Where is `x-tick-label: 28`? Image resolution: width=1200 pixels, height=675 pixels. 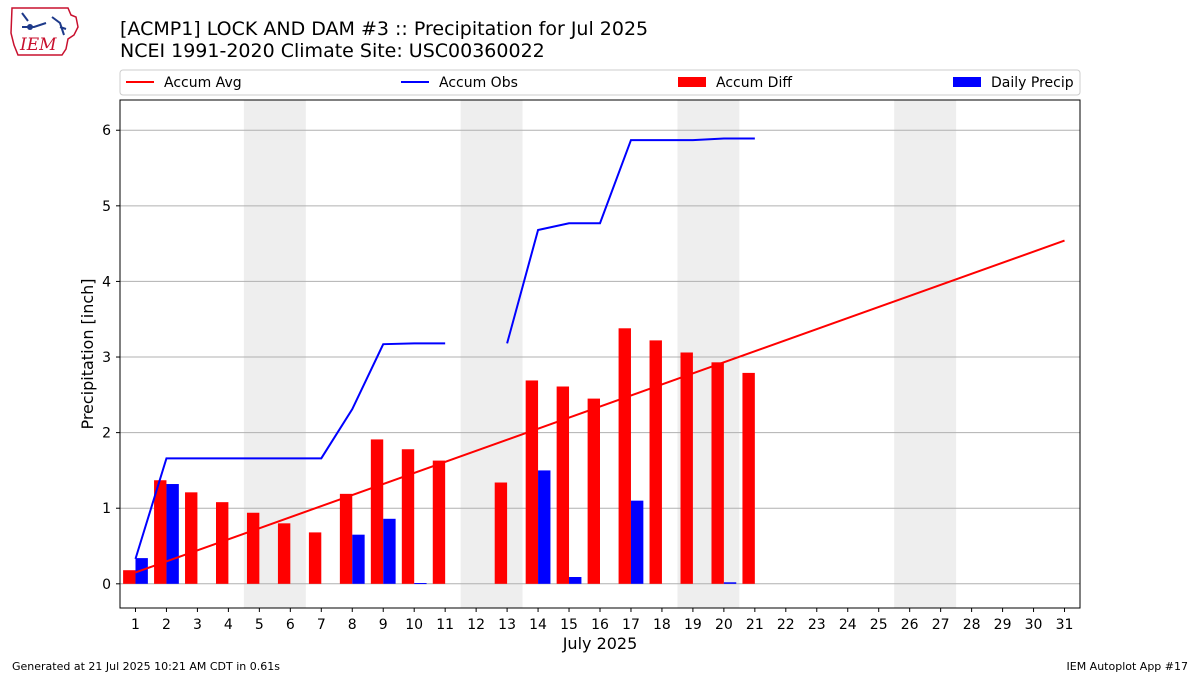 x-tick-label: 28 is located at coordinates (972, 625).